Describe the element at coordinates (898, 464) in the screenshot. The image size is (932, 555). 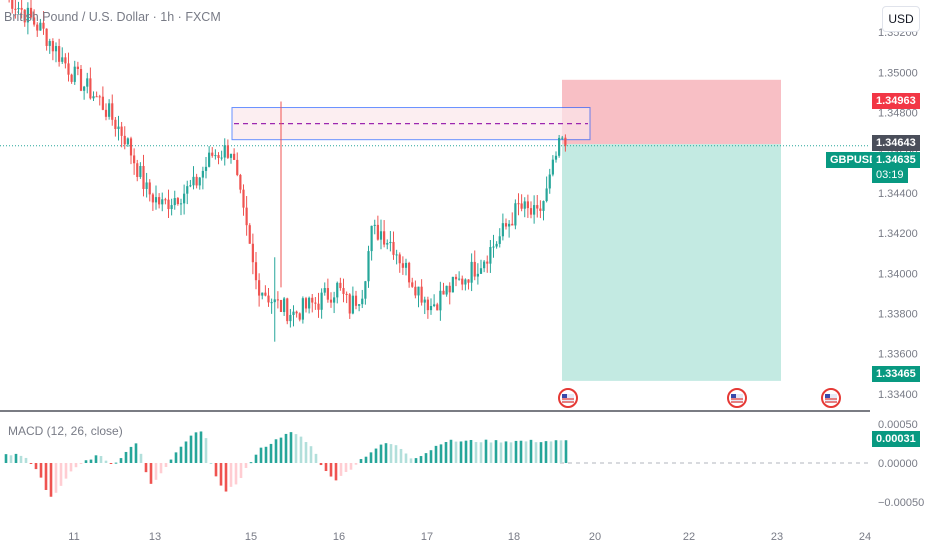
I see `macd-tick-label: 0.00000` at that location.